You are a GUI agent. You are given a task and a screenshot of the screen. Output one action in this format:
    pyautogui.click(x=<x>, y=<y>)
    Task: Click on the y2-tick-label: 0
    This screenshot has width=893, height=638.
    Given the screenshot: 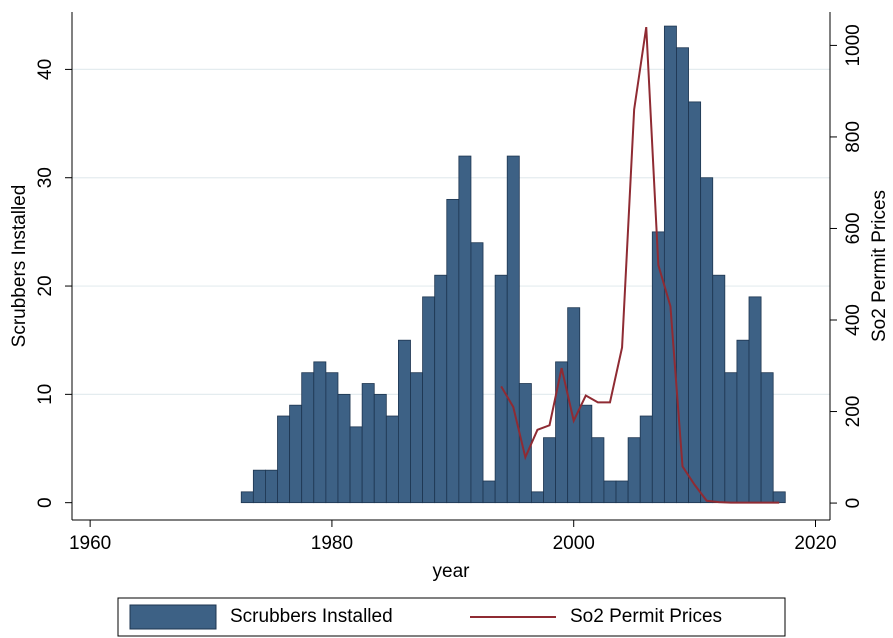 What is the action you would take?
    pyautogui.click(x=853, y=503)
    